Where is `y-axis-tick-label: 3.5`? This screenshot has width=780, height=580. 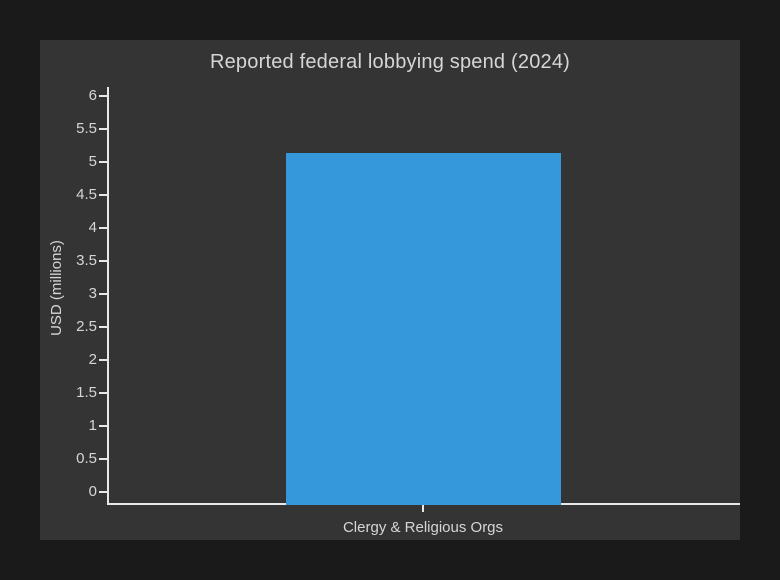
y-axis-tick-label: 3.5 is located at coordinates (86, 260).